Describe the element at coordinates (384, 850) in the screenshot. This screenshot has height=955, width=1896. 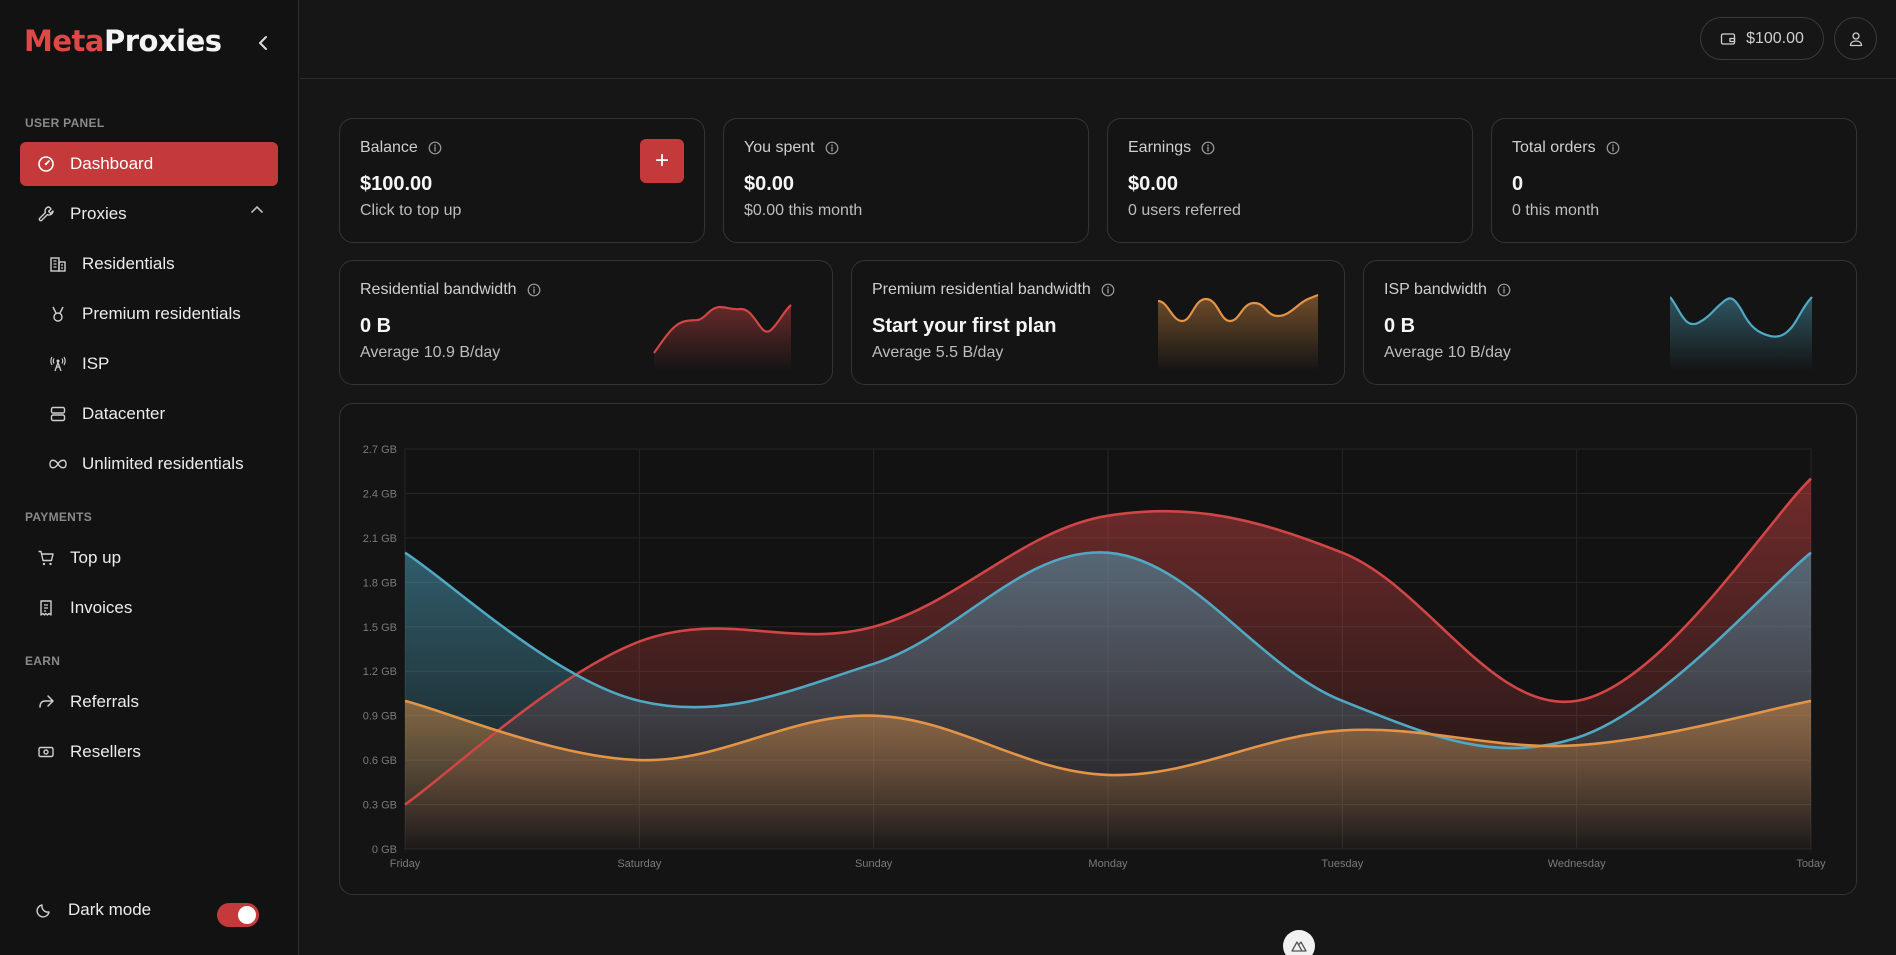
I see `y-tick-label: 0 GB` at that location.